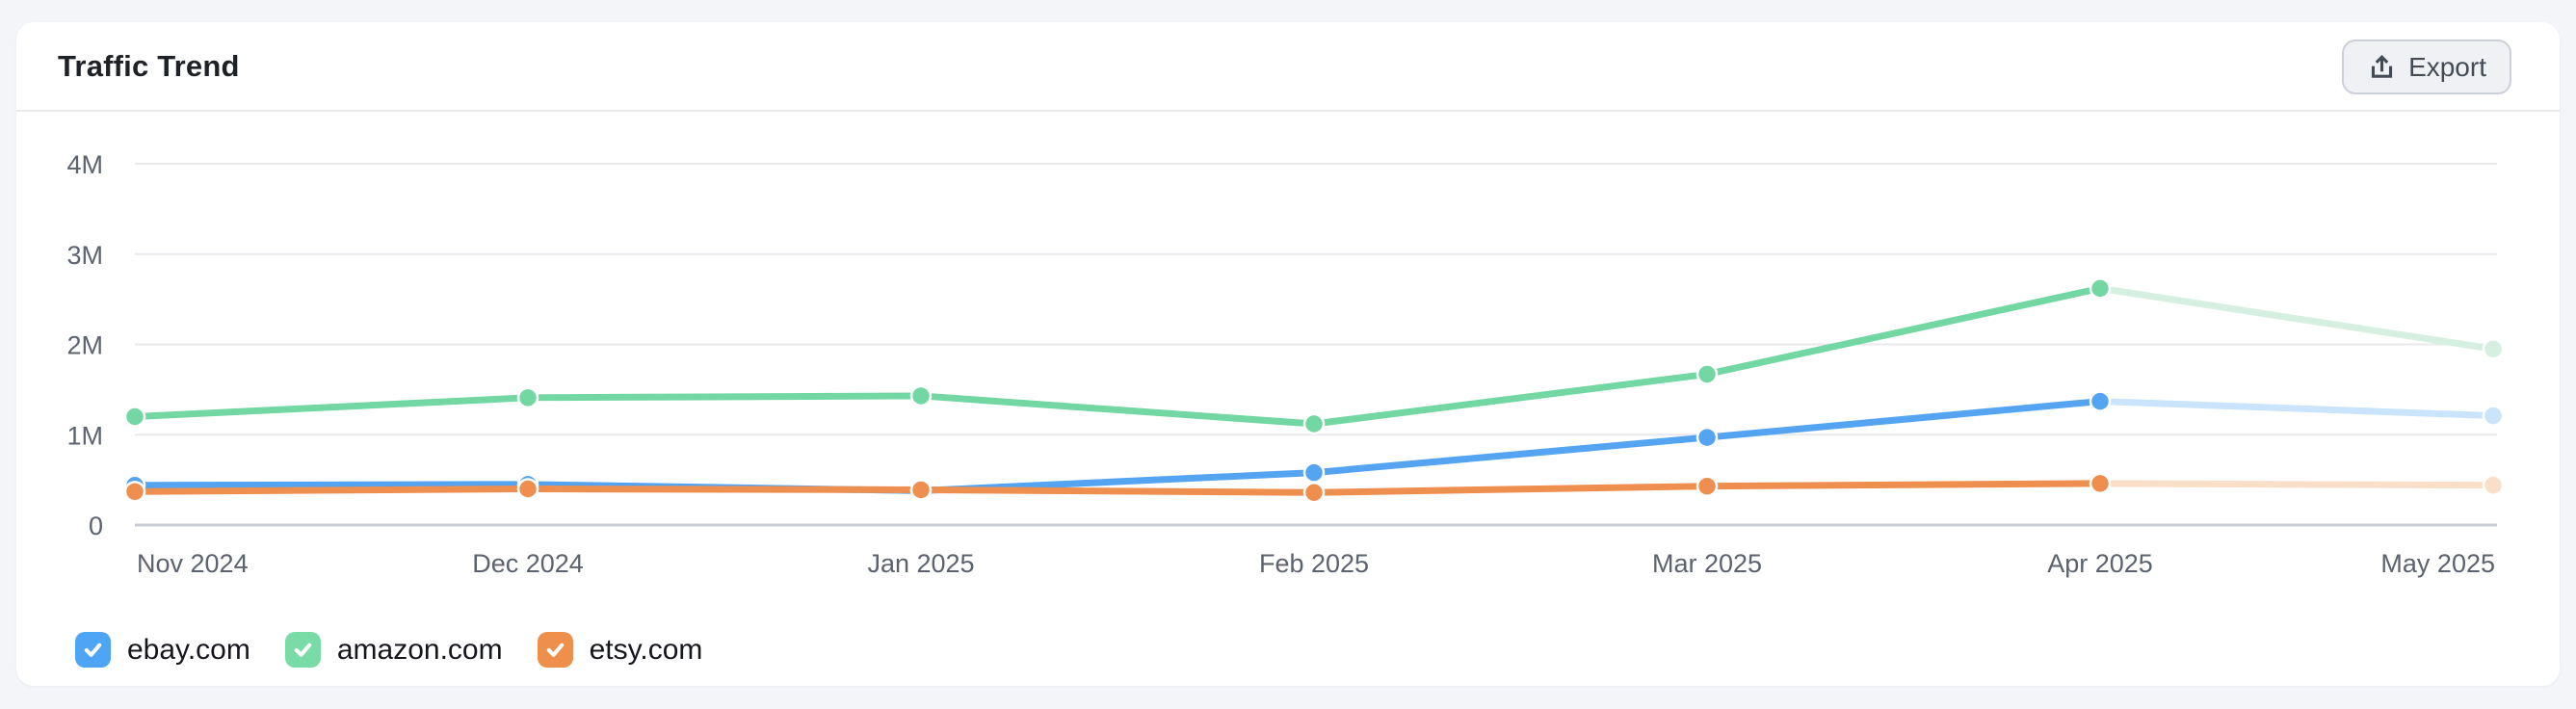 The width and height of the screenshot is (2576, 709). What do you see at coordinates (189, 649) in the screenshot?
I see `legend-label: ebay.com` at bounding box center [189, 649].